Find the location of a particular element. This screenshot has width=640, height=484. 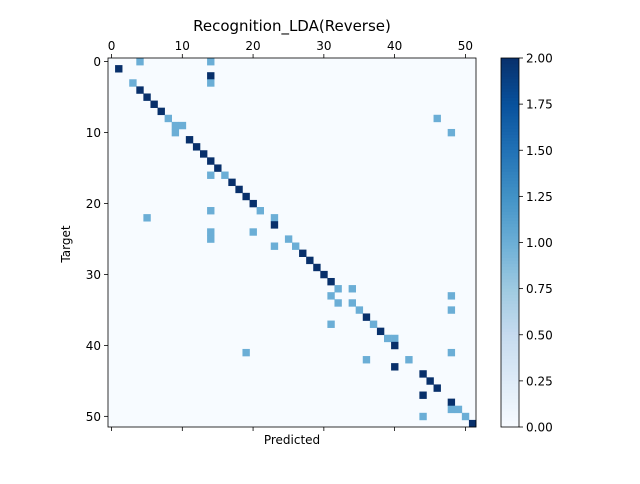

colorbar: 0.00 0.25 0.50 0.75 1.00 1.25 1.50 1.75 2.00 is located at coordinates (526, 243).